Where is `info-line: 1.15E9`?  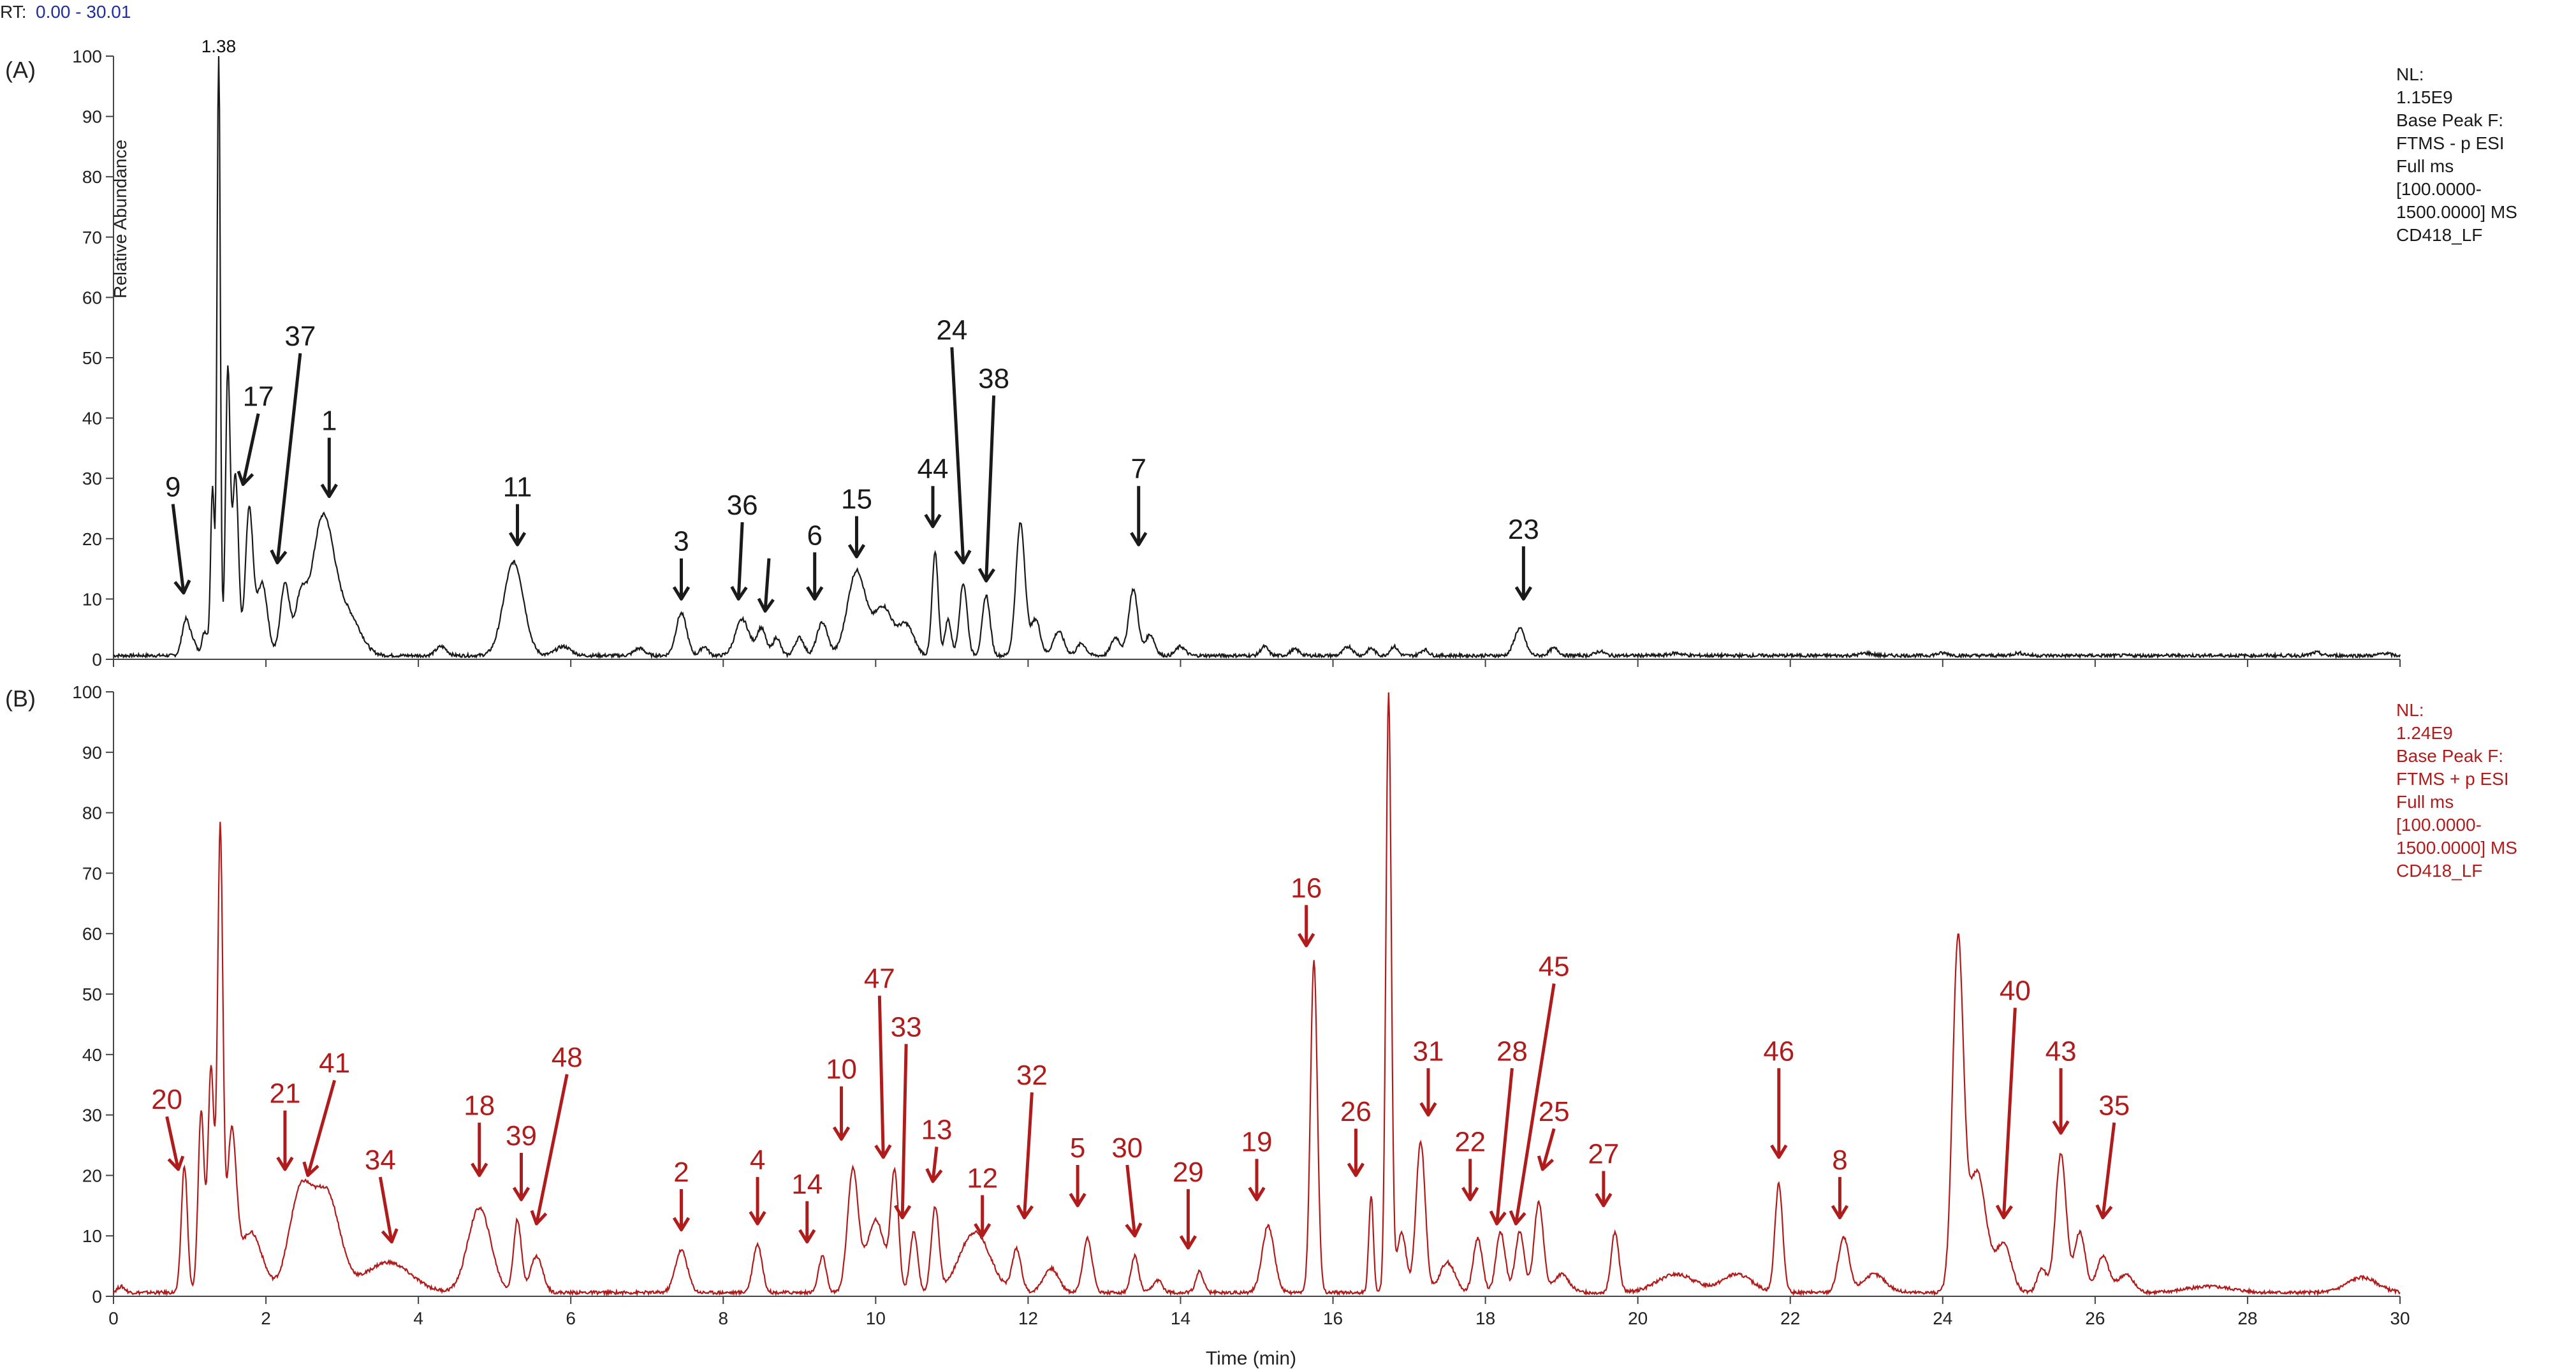
info-line: 1.15E9 is located at coordinates (2424, 97).